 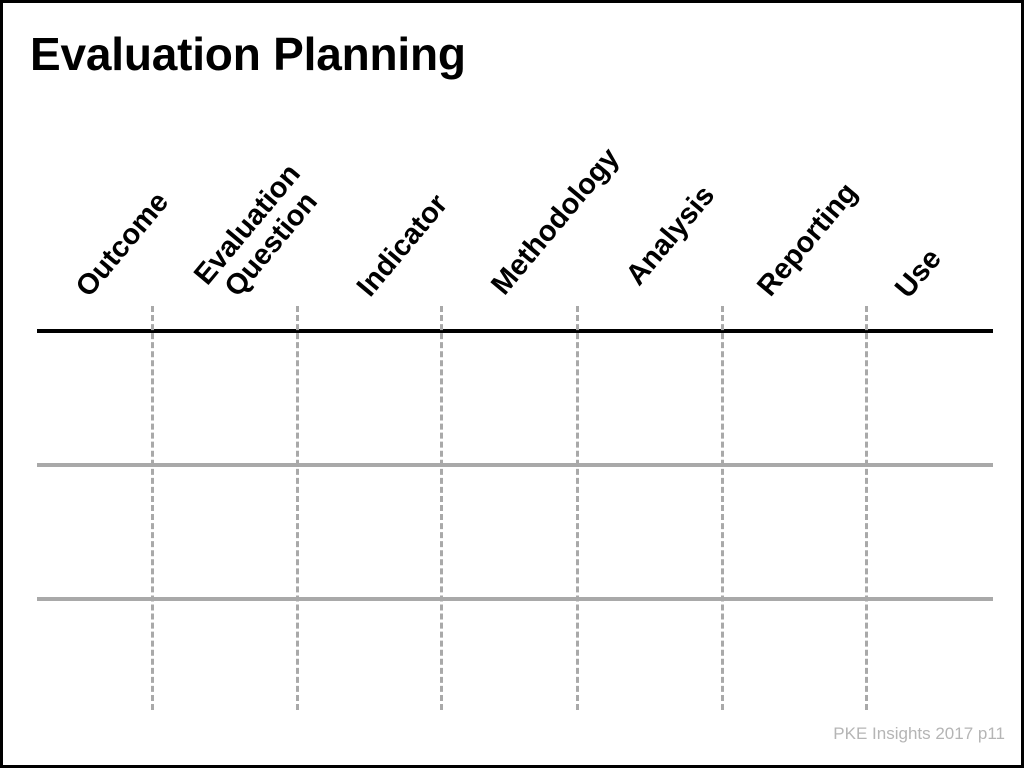 I want to click on footer-caption: PKE Insights 2017 p11, so click(x=919, y=733).